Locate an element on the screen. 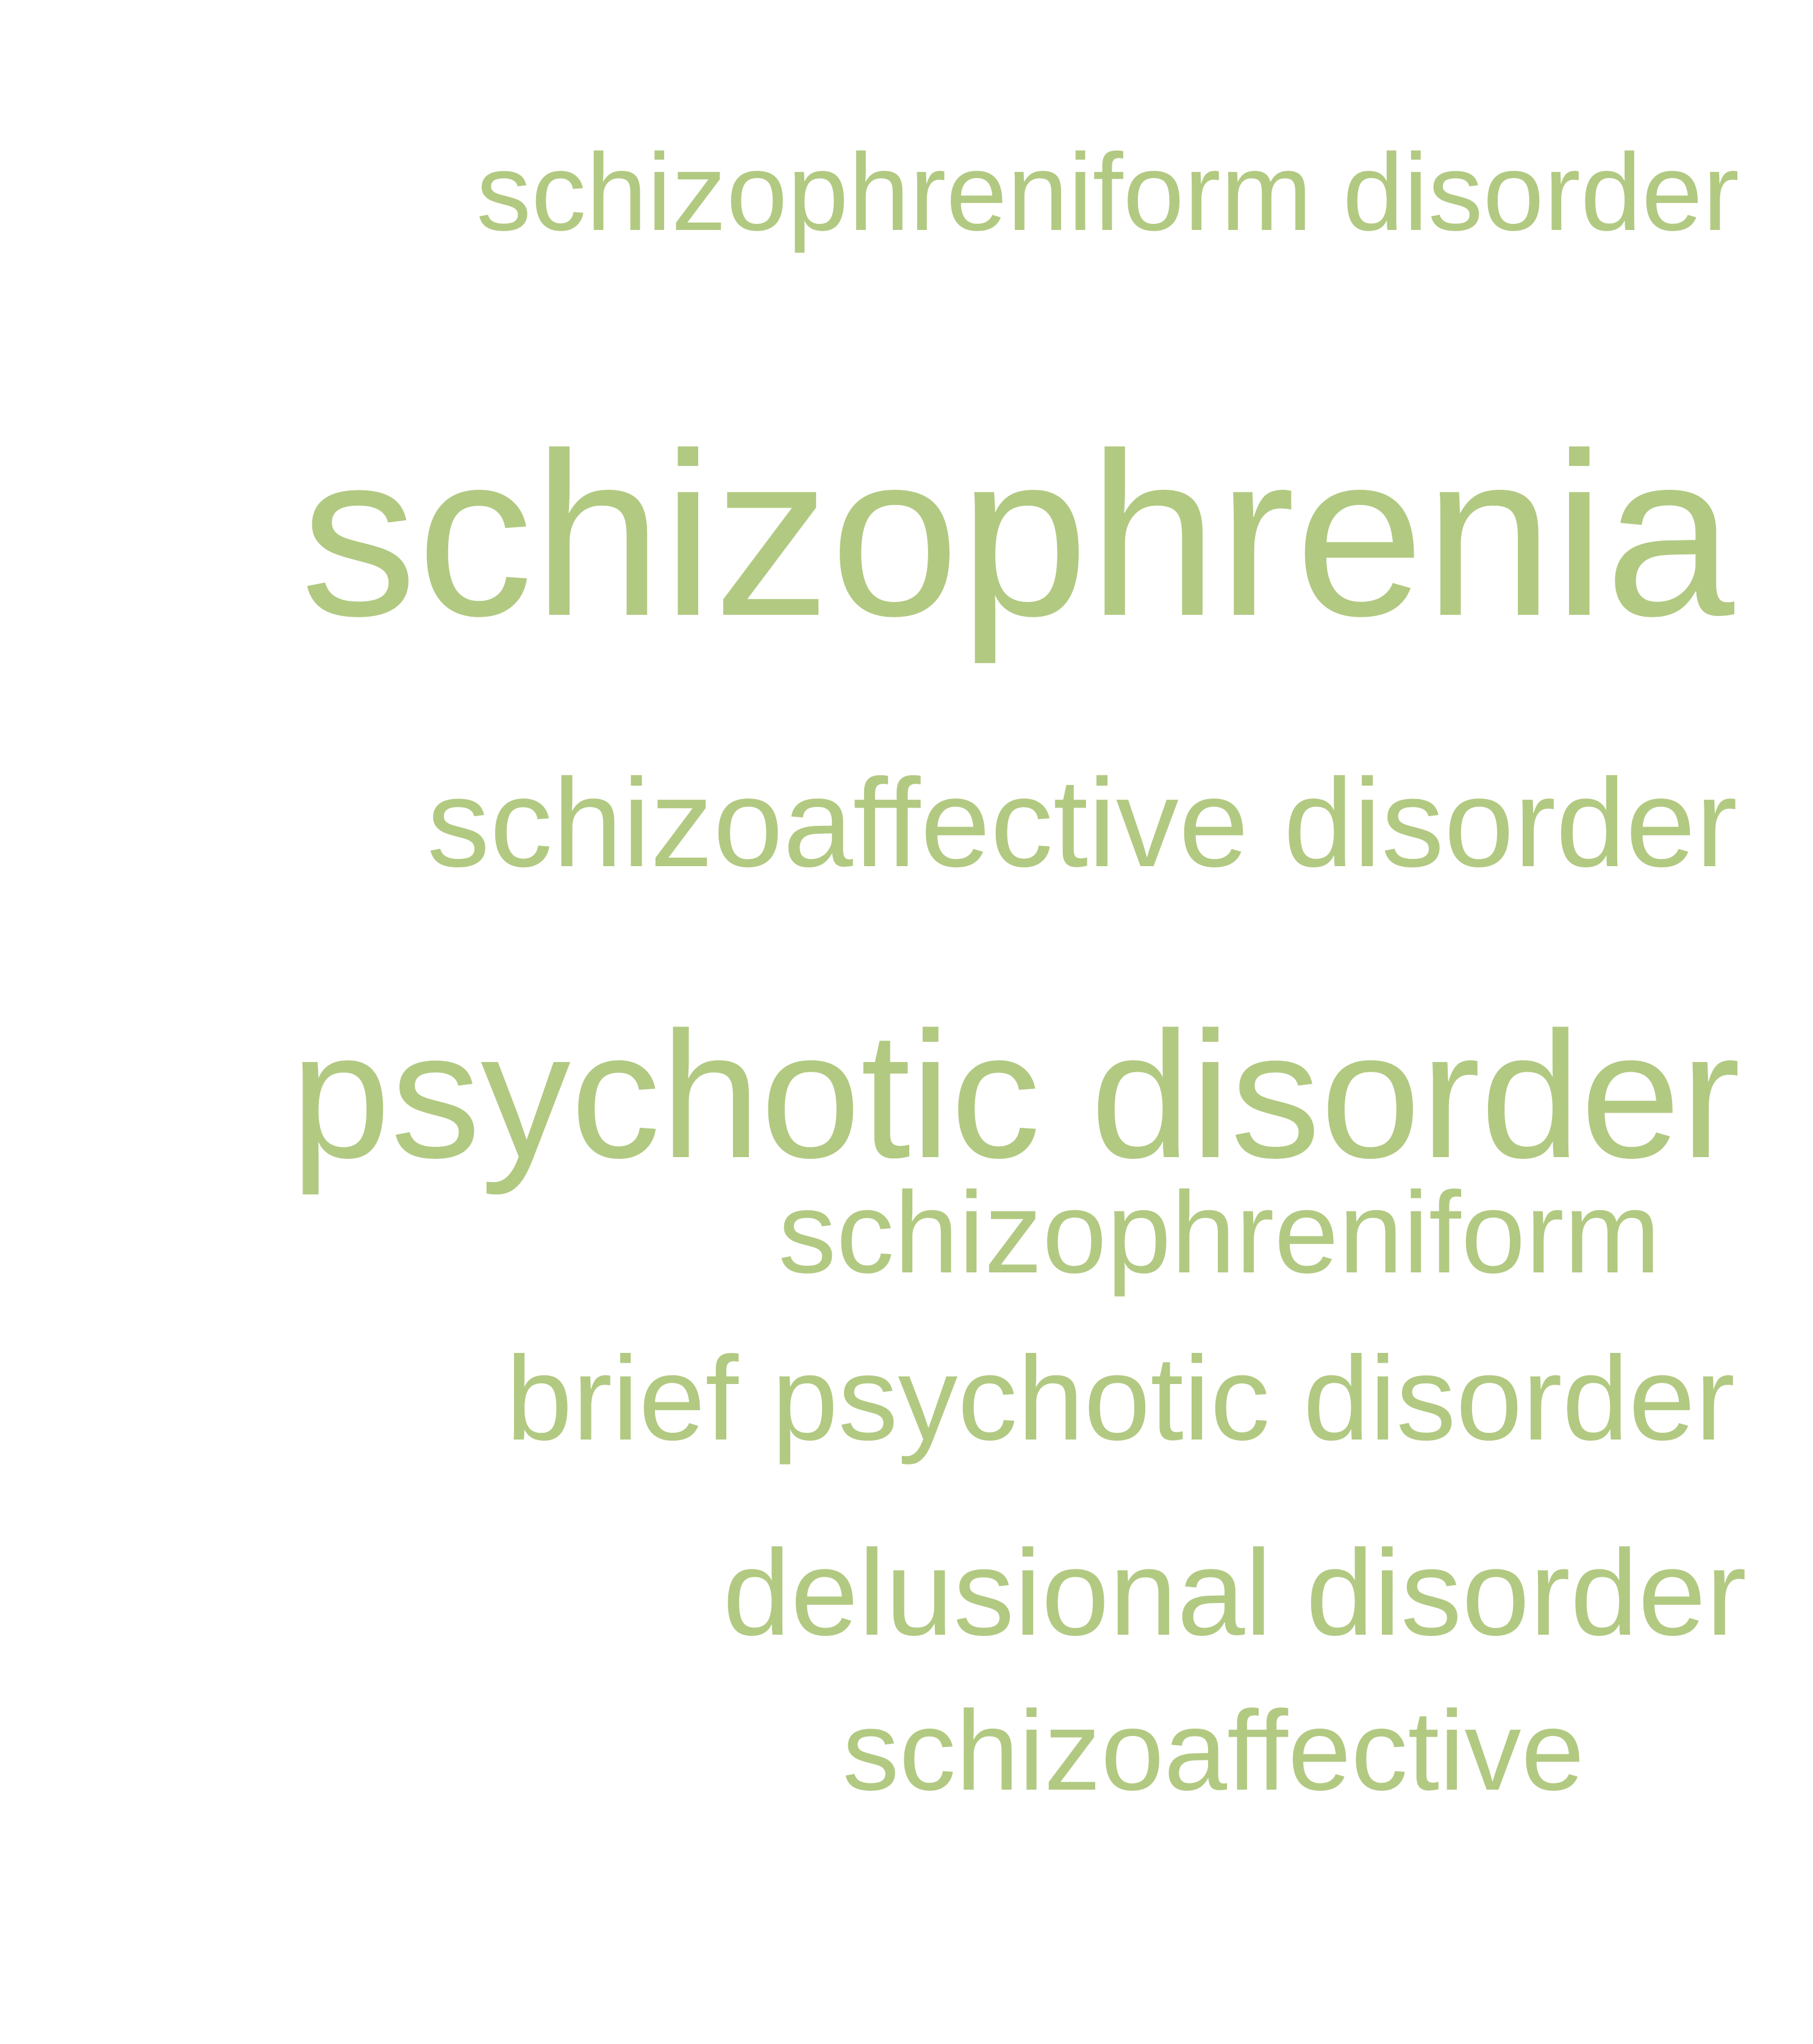 The image size is (1813, 2044). word-psychotic-disorder: psychotic disorder is located at coordinates (1015, 1095).